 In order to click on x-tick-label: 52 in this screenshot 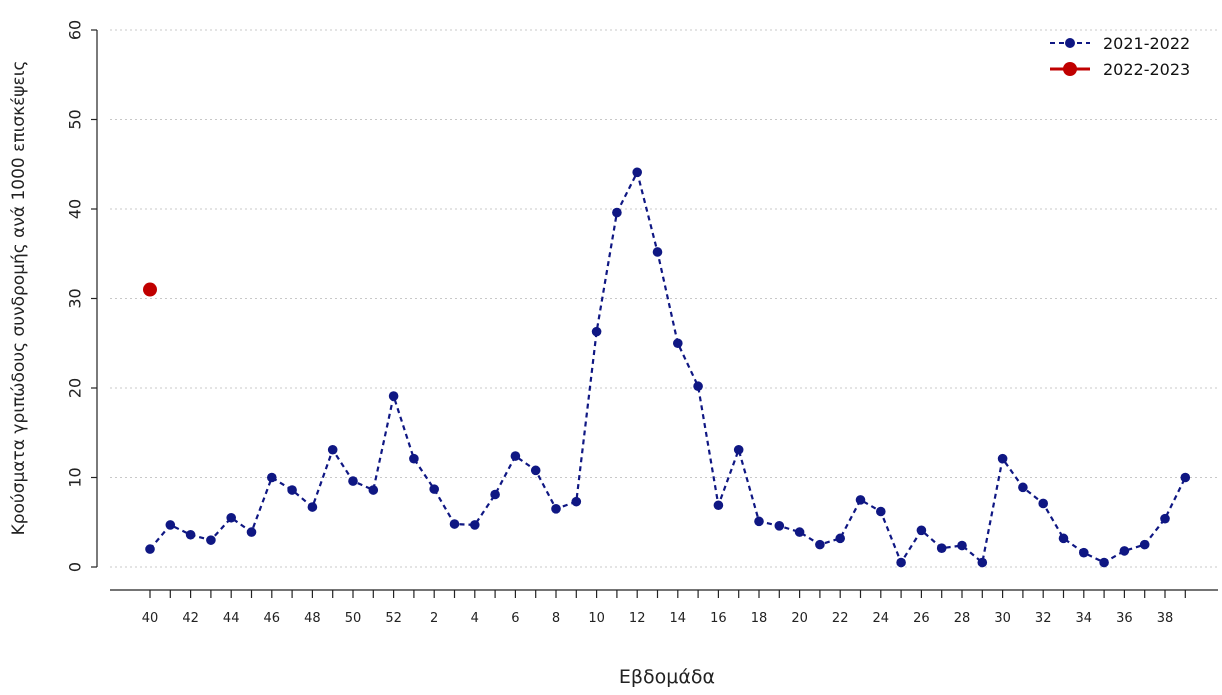, I will do `click(393, 618)`.